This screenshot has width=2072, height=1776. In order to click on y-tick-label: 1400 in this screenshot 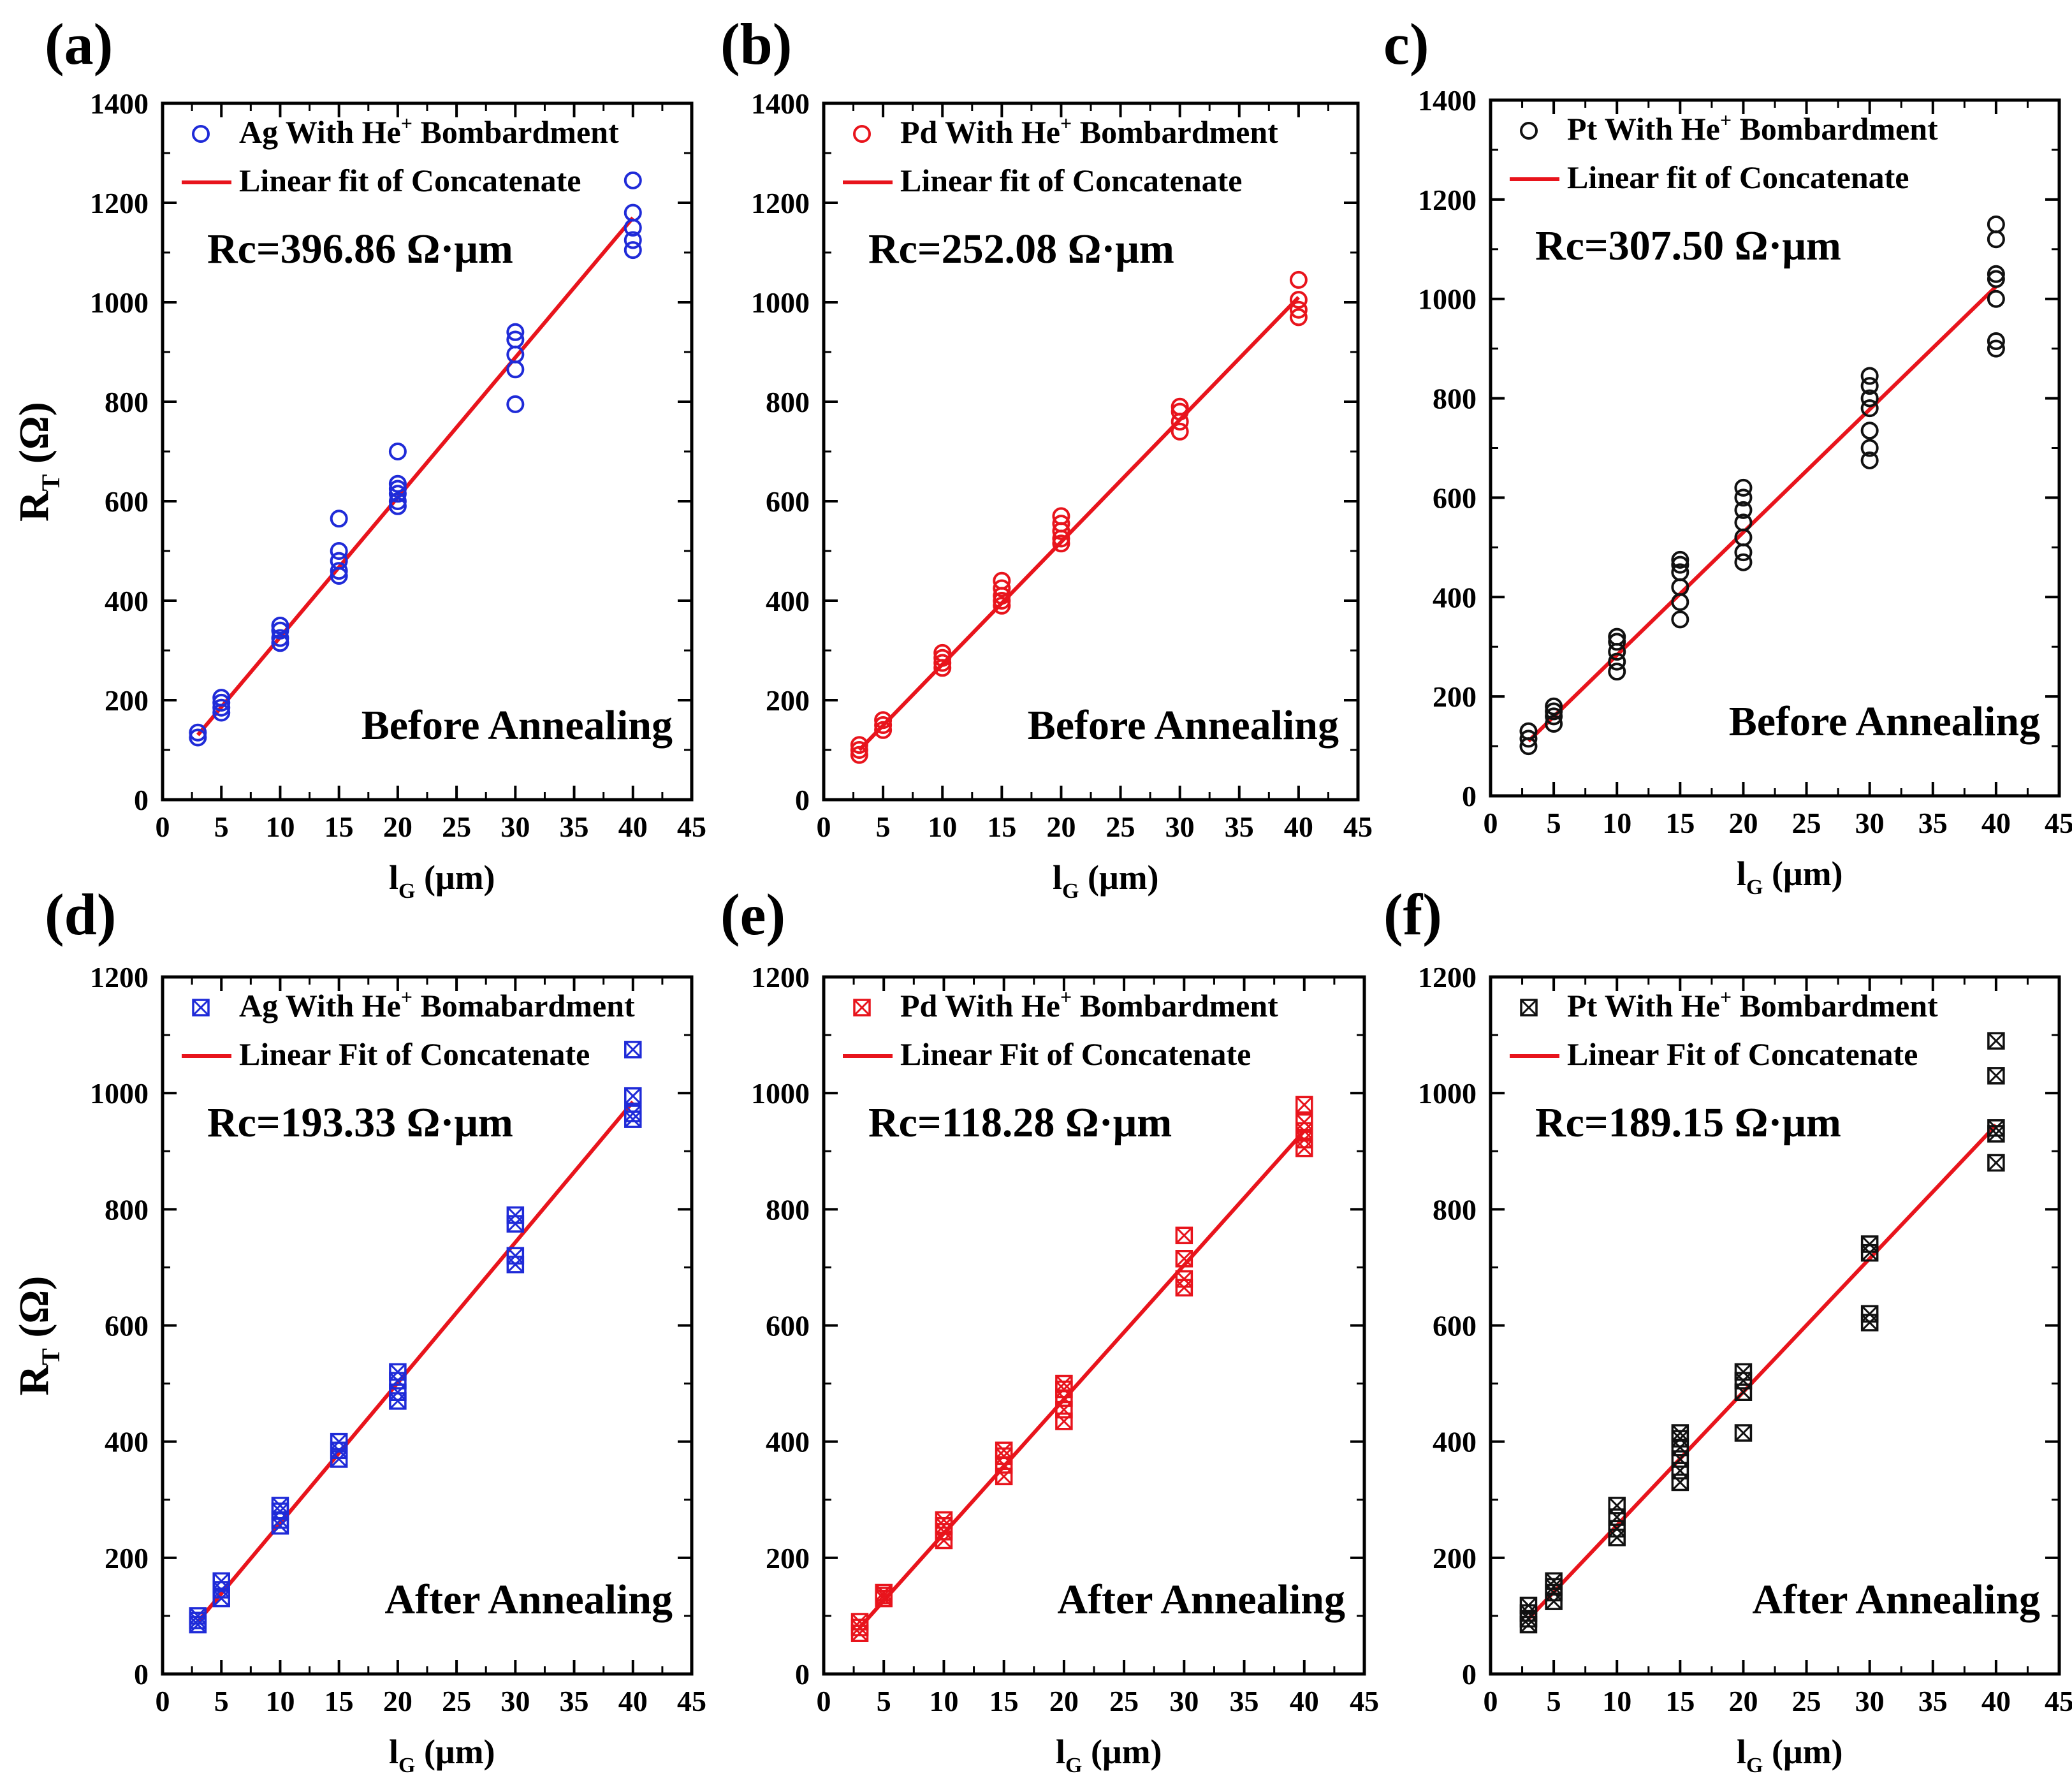, I will do `click(780, 103)`.